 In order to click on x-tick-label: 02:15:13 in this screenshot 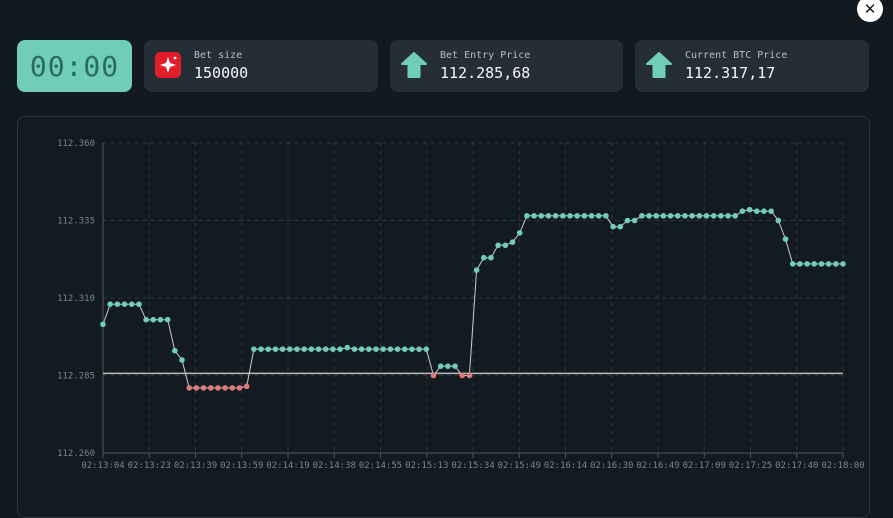, I will do `click(426, 466)`.